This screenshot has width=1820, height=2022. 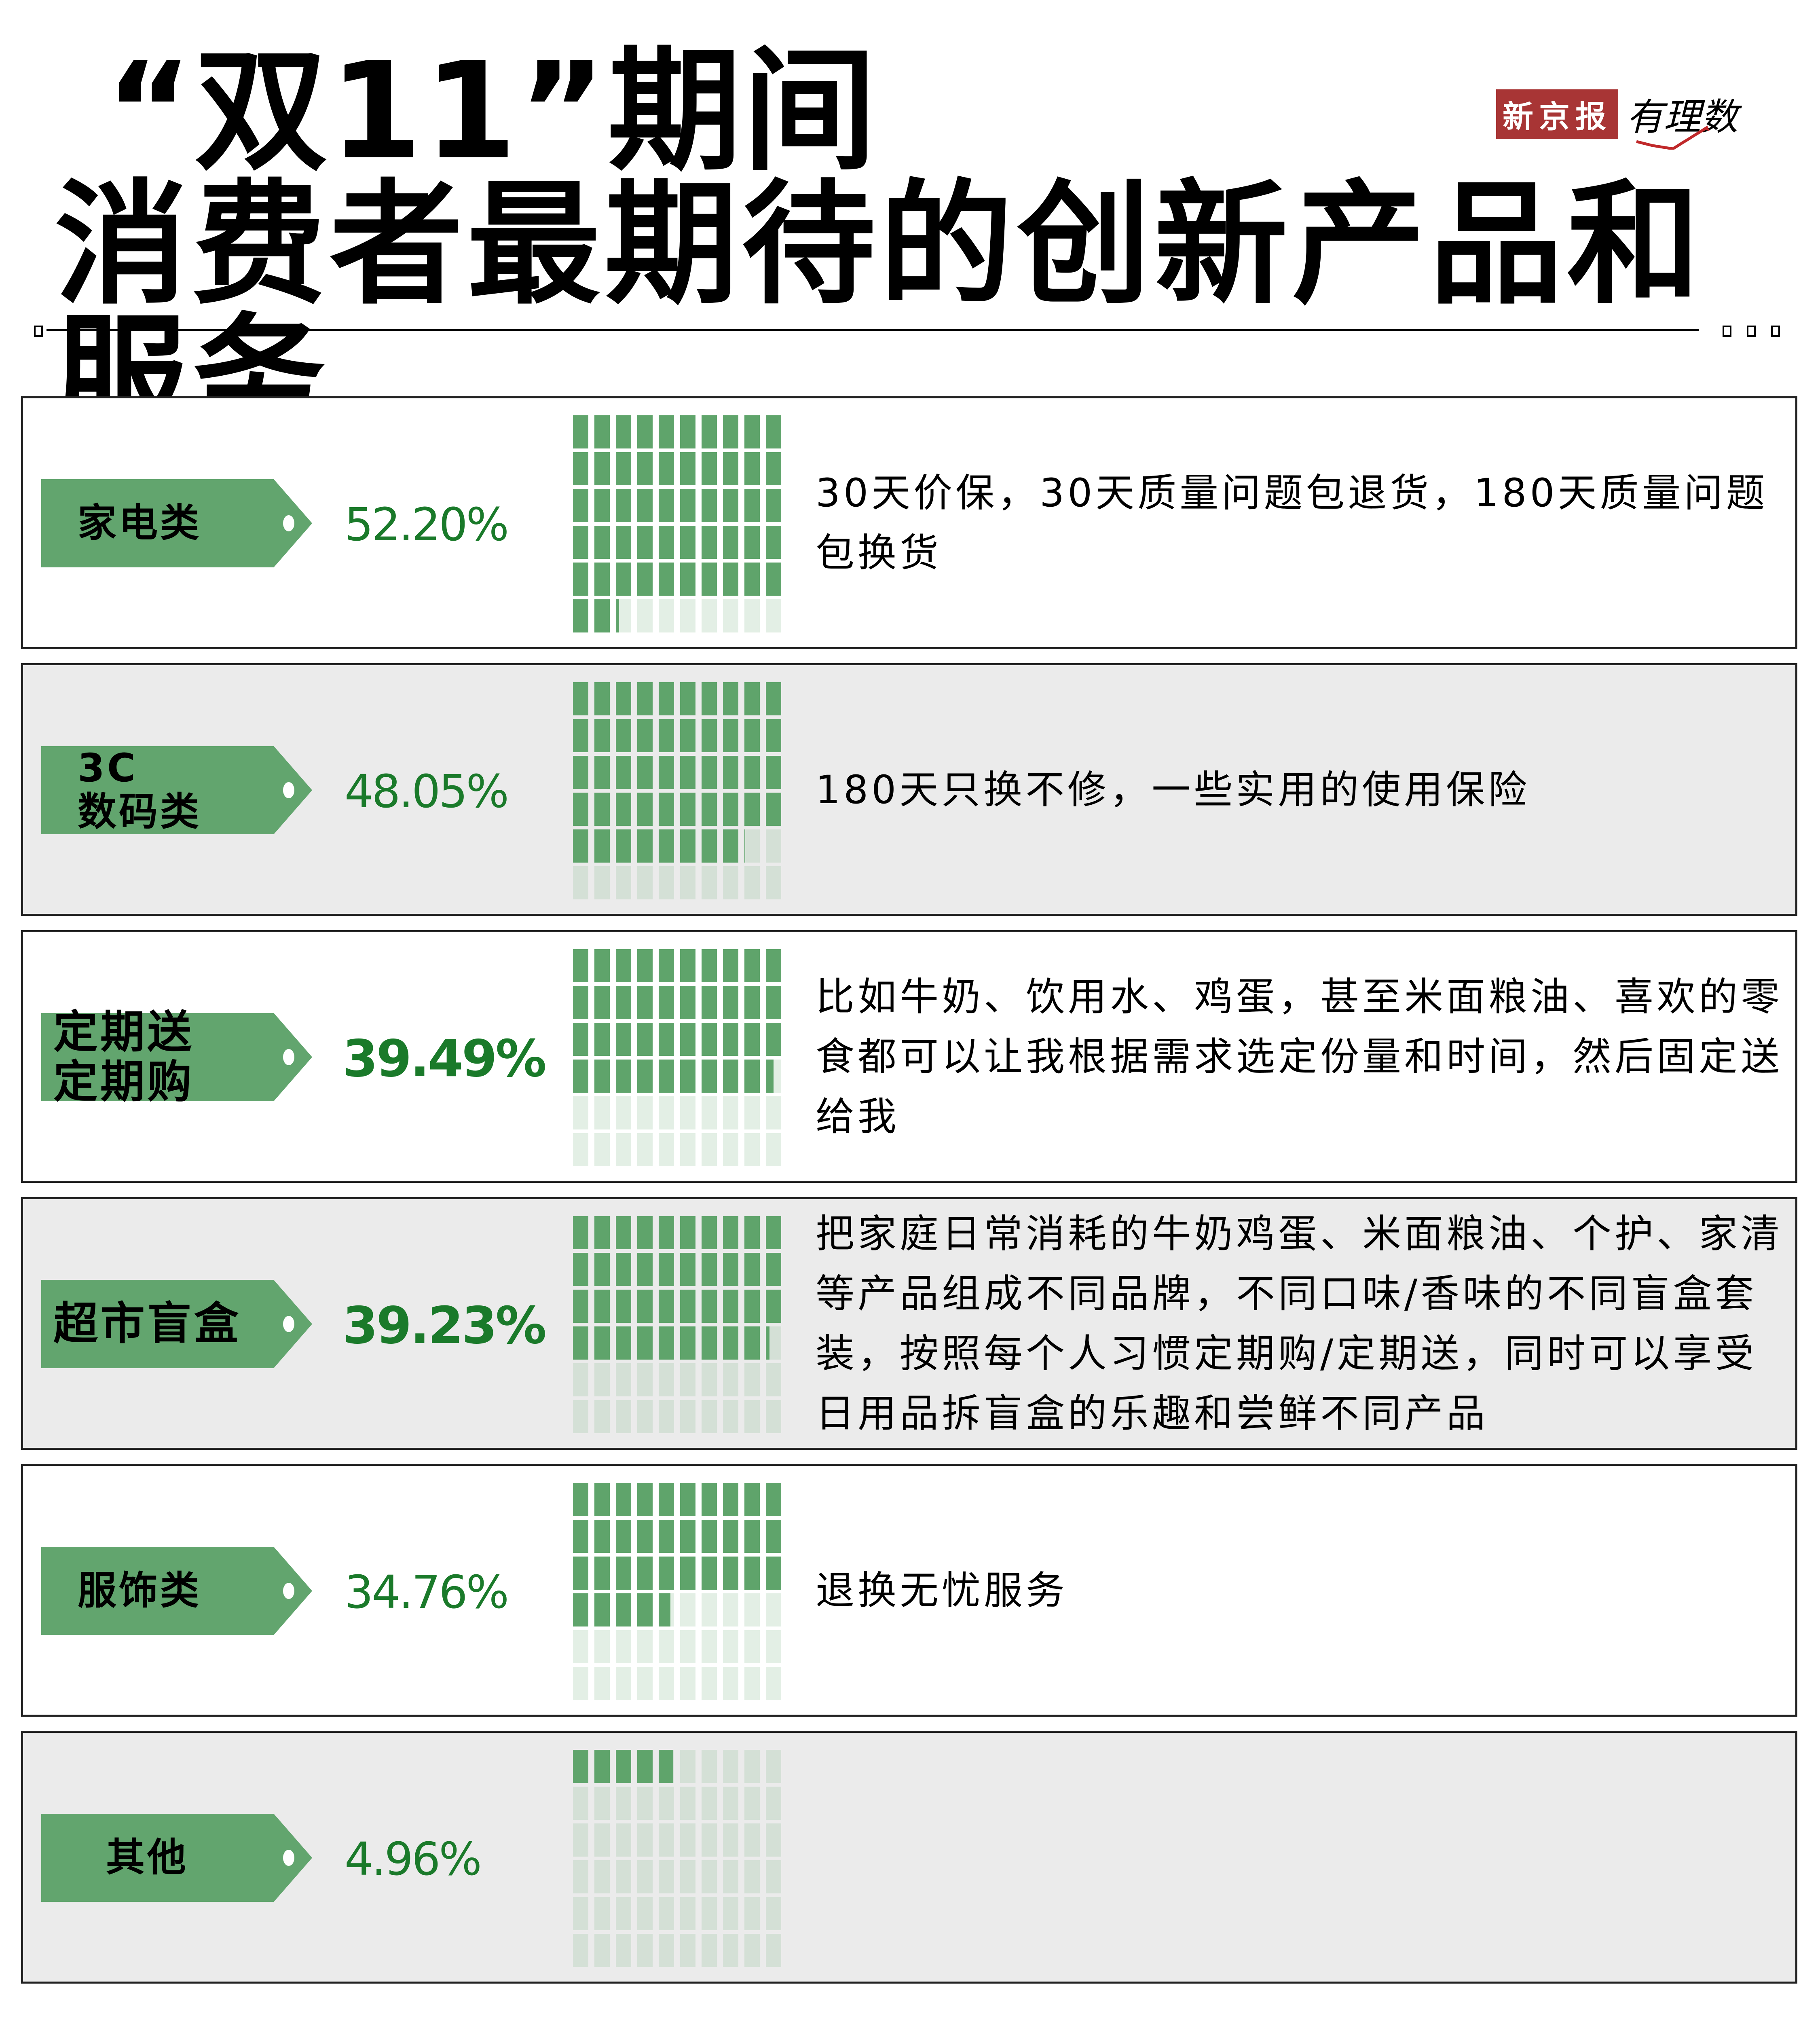 I want to click on description-text: 180天只换不修，一些实用的使用保险, so click(x=1305, y=789).